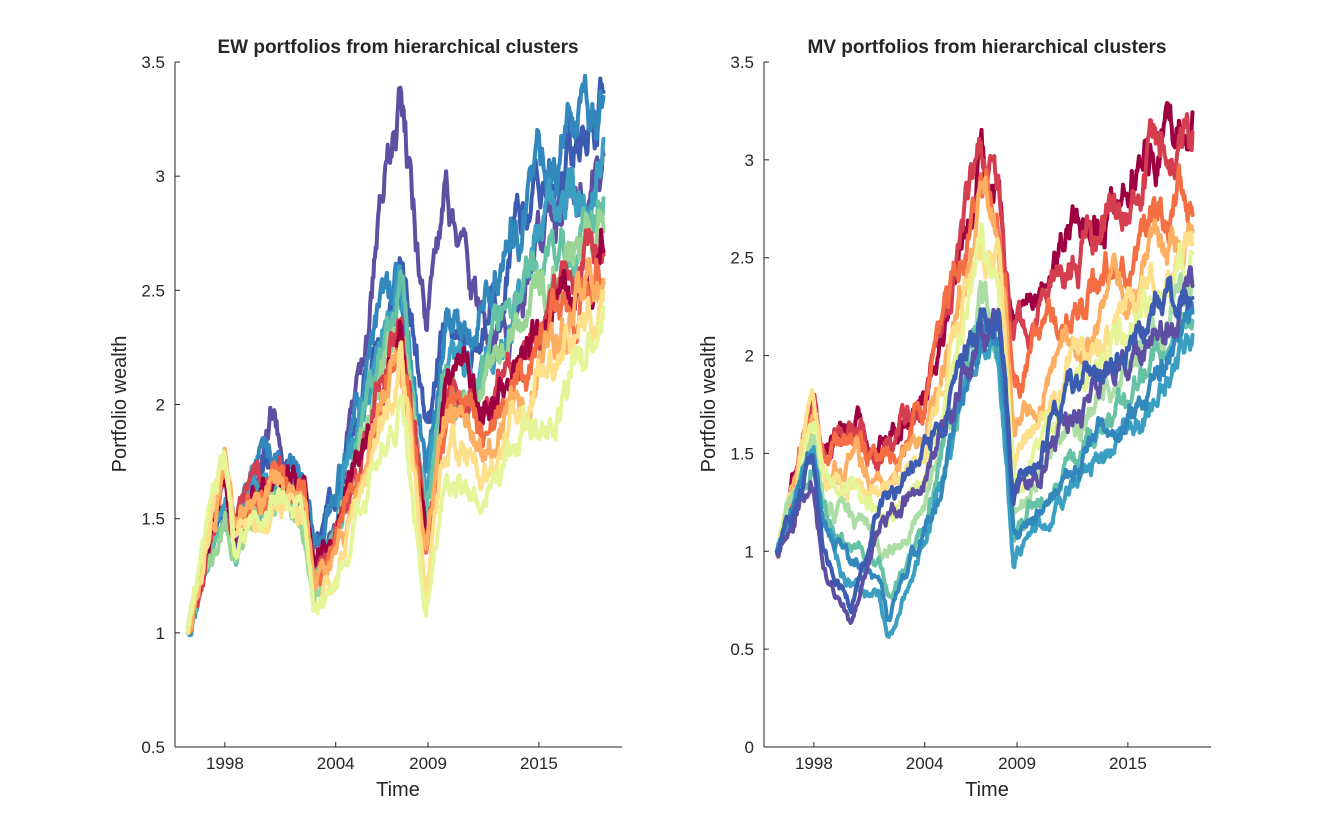 The image size is (1338, 840). I want to click on chart-title: EW portfolios from hierarchical clusters, so click(397, 47).